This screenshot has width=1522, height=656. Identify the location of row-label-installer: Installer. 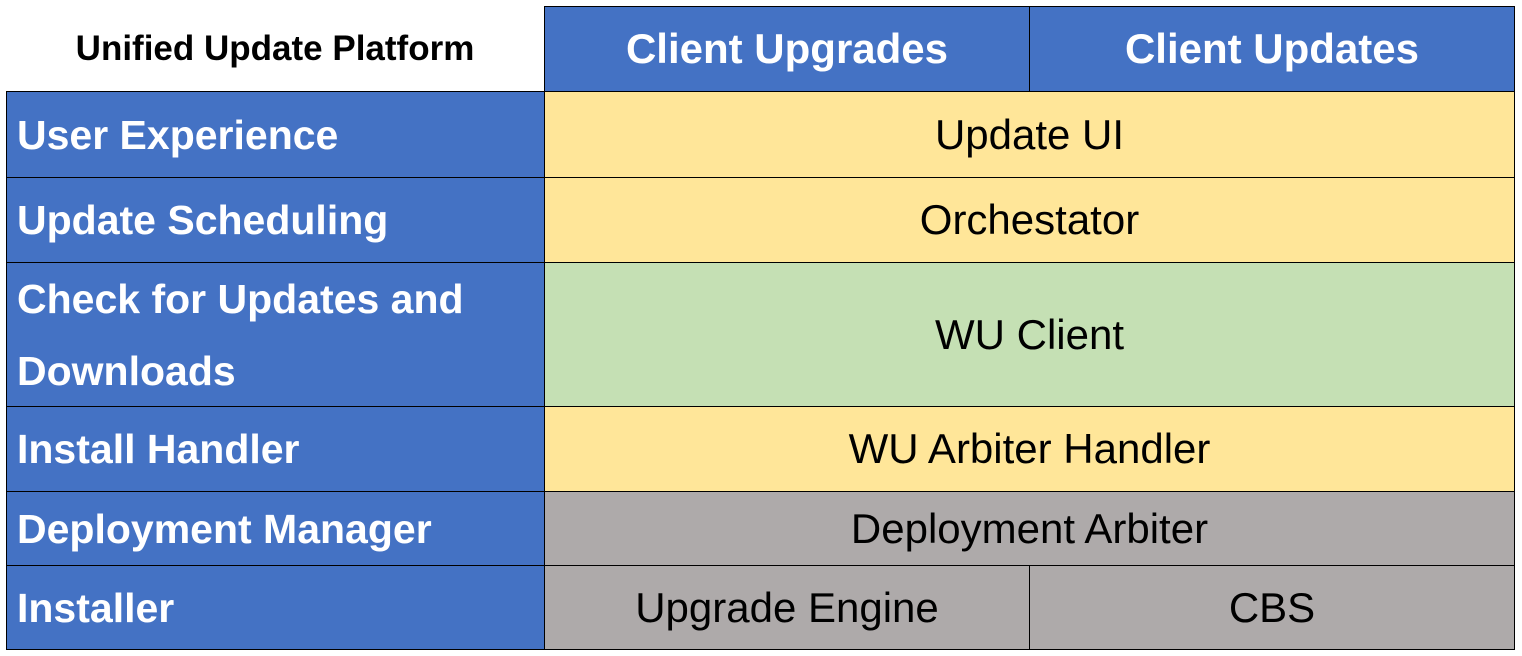
(275, 607).